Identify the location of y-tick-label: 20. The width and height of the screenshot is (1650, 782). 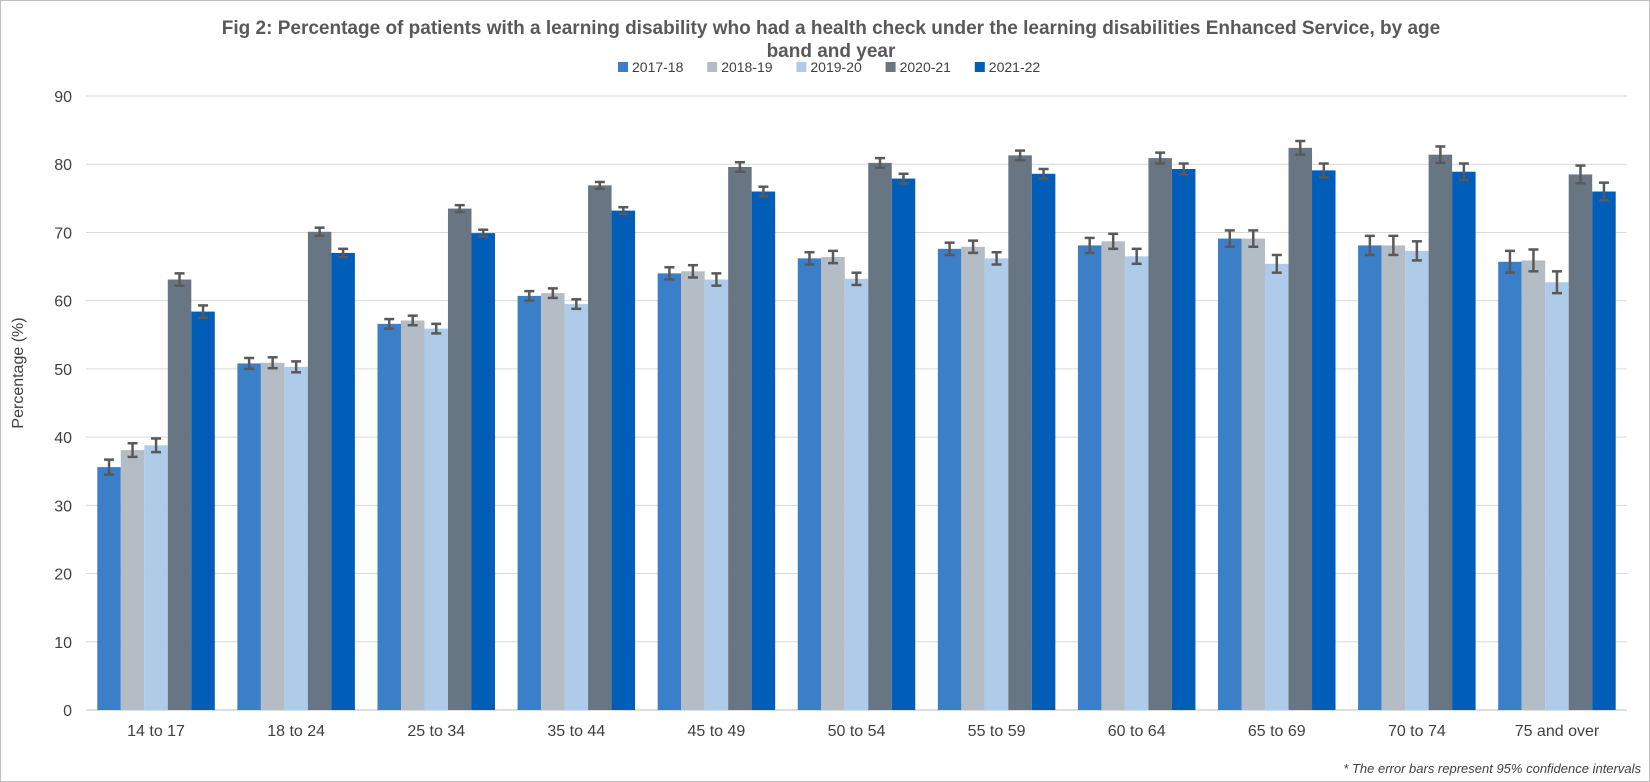
(63, 575).